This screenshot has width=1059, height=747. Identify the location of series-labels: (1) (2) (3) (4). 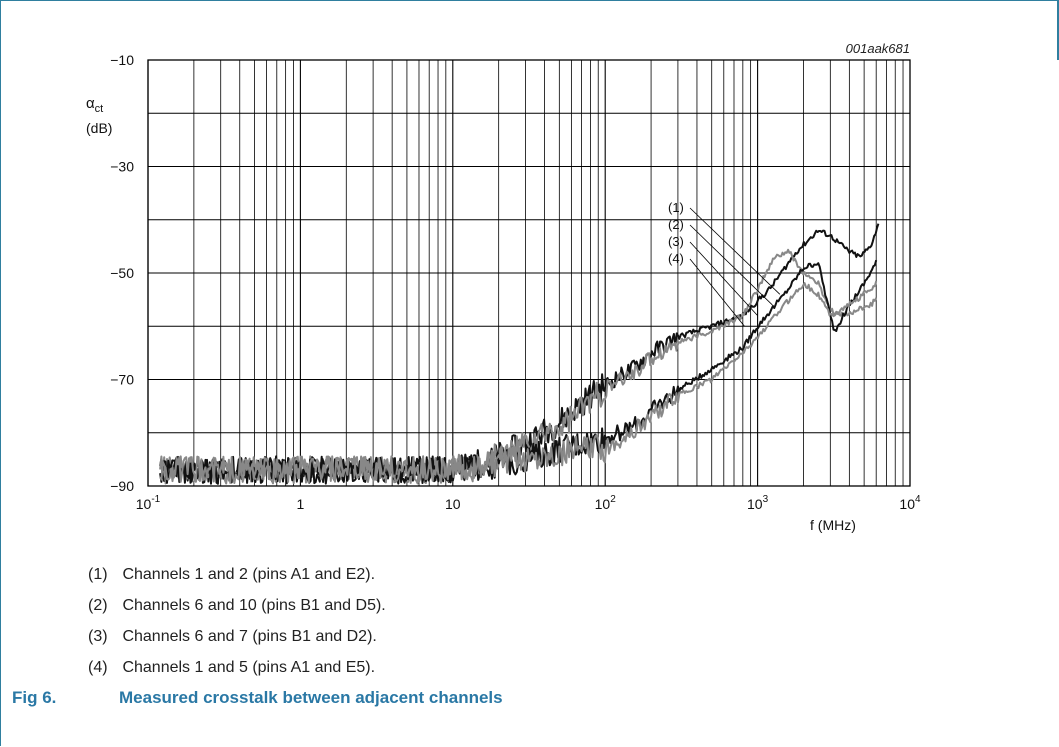
(724, 263).